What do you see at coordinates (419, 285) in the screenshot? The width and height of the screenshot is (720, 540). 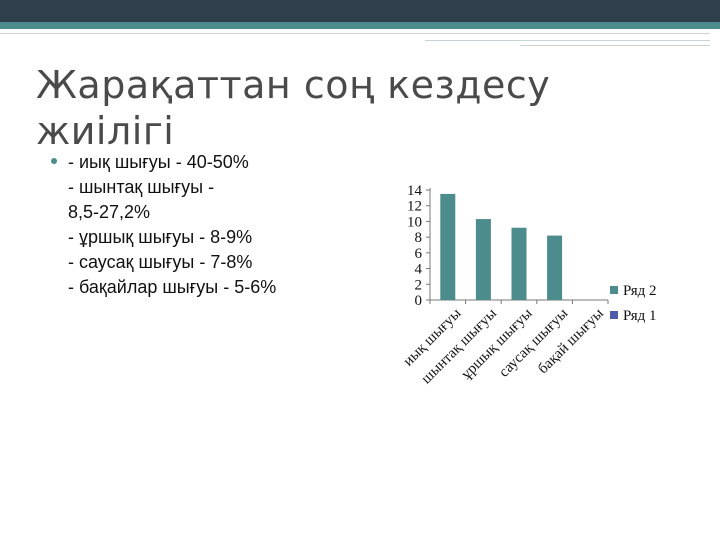 I see `y-tick-label: 2` at bounding box center [419, 285].